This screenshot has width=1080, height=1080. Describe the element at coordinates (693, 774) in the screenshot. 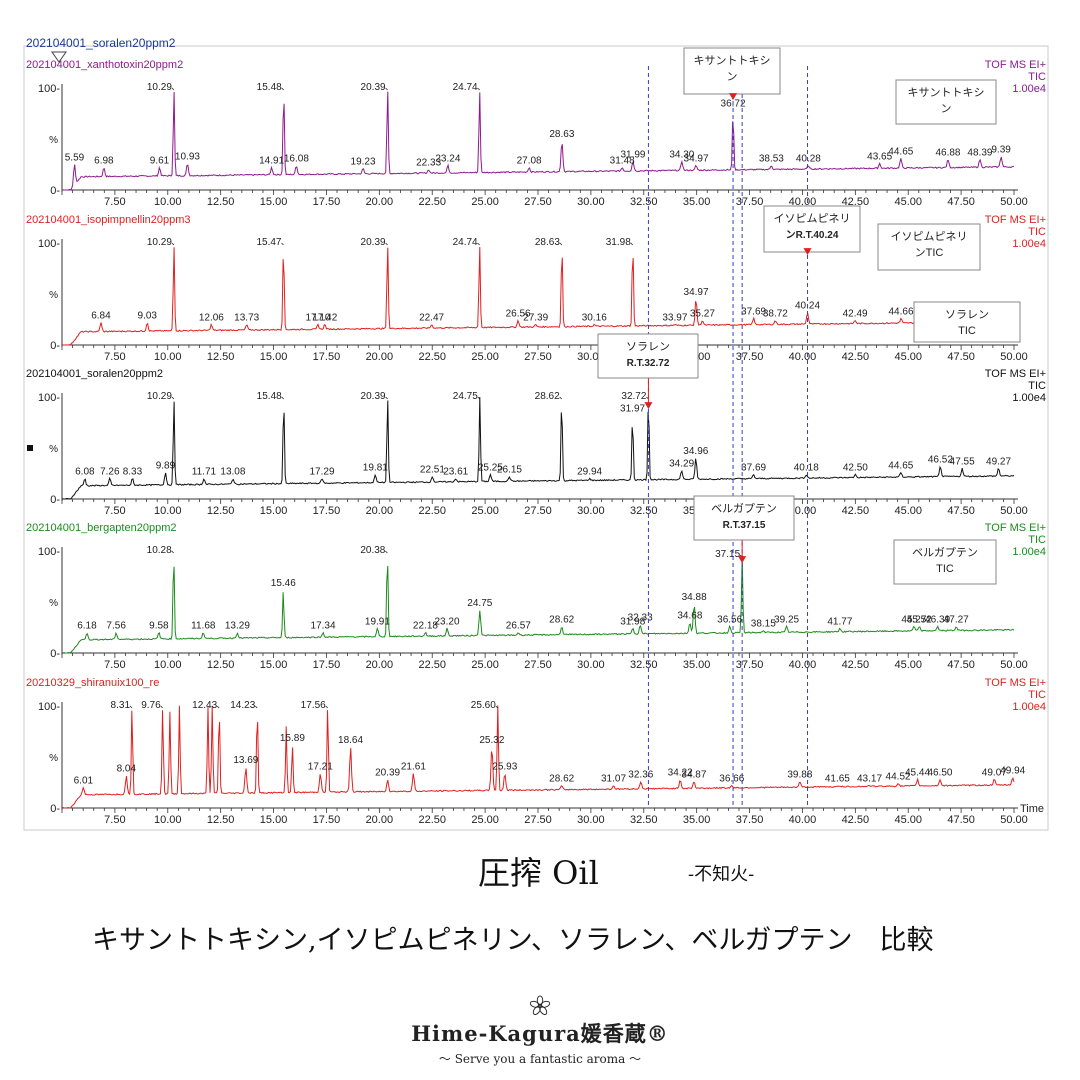

I see `peak-label: 34.87` at that location.